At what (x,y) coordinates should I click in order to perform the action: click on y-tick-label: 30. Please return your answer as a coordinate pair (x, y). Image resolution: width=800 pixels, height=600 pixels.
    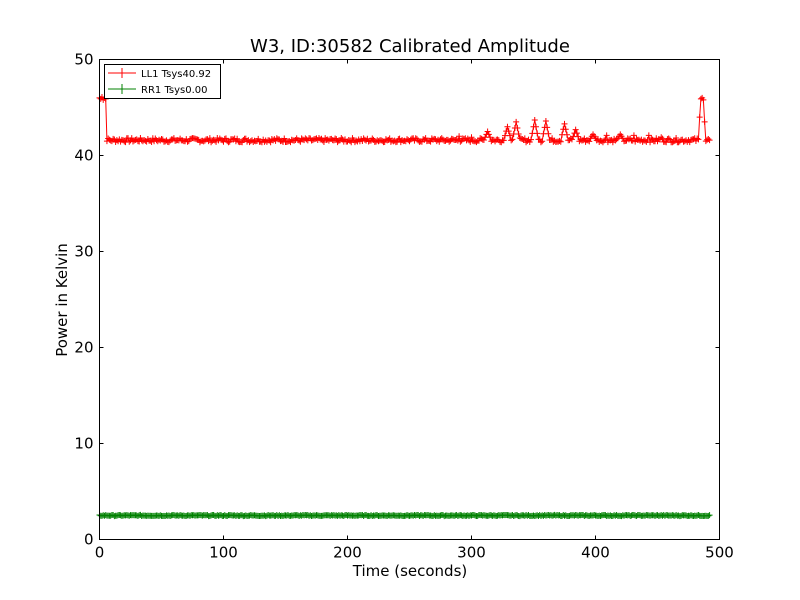
    Looking at the image, I should click on (83, 252).